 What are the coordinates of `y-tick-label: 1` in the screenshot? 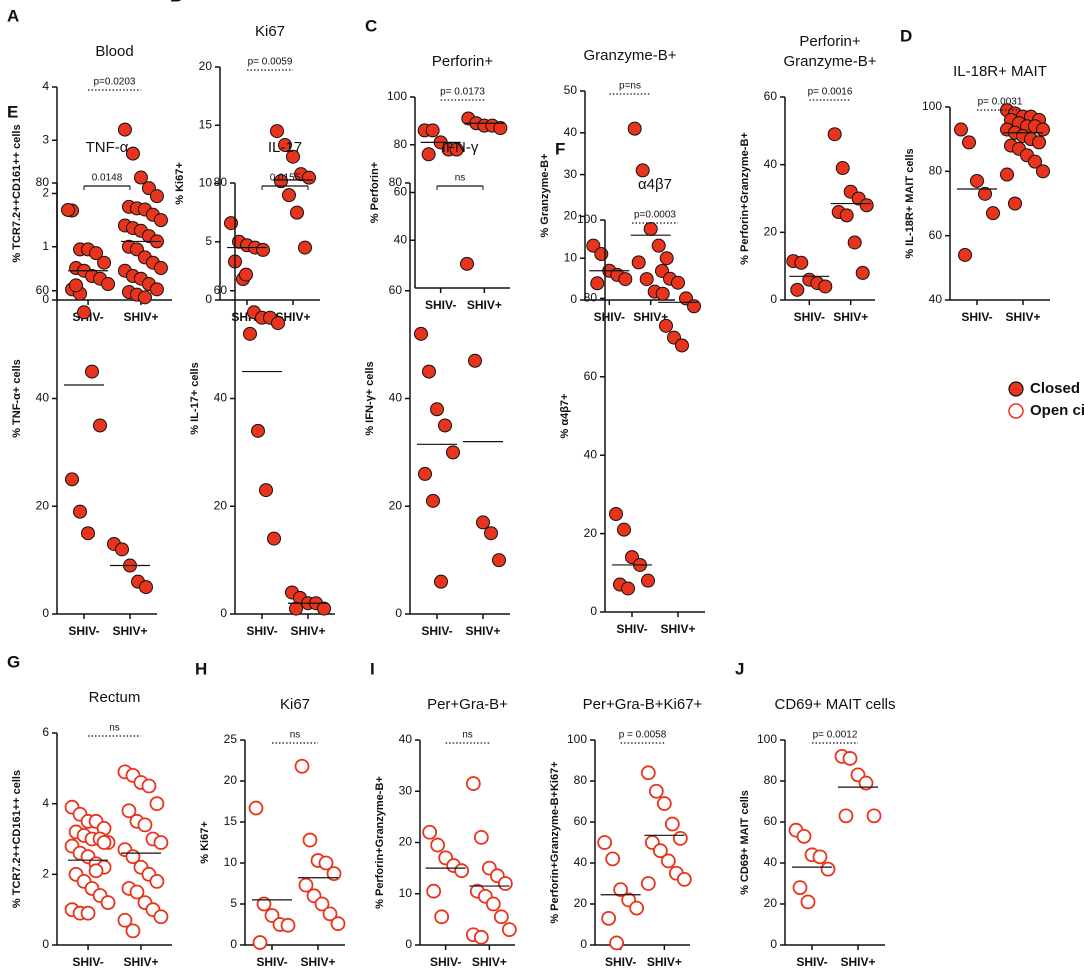 It's located at (45, 246).